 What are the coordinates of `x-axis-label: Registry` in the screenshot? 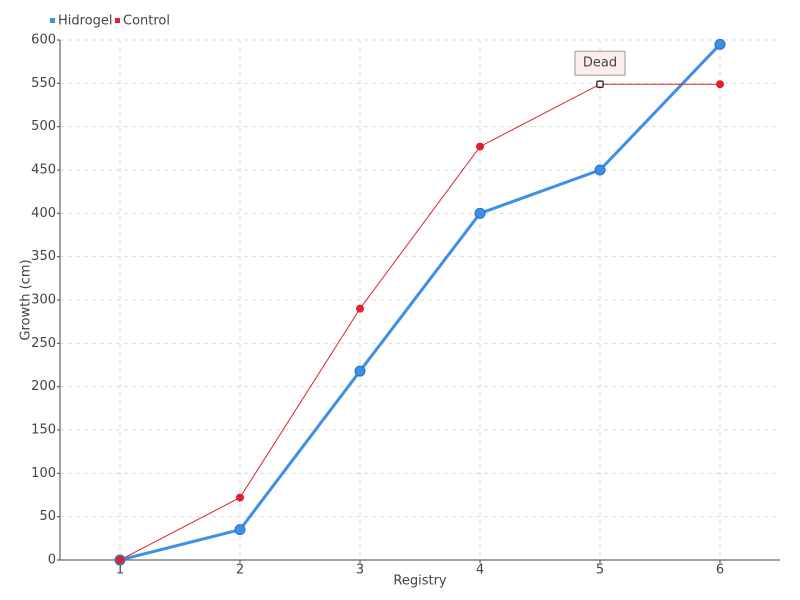 It's located at (420, 581).